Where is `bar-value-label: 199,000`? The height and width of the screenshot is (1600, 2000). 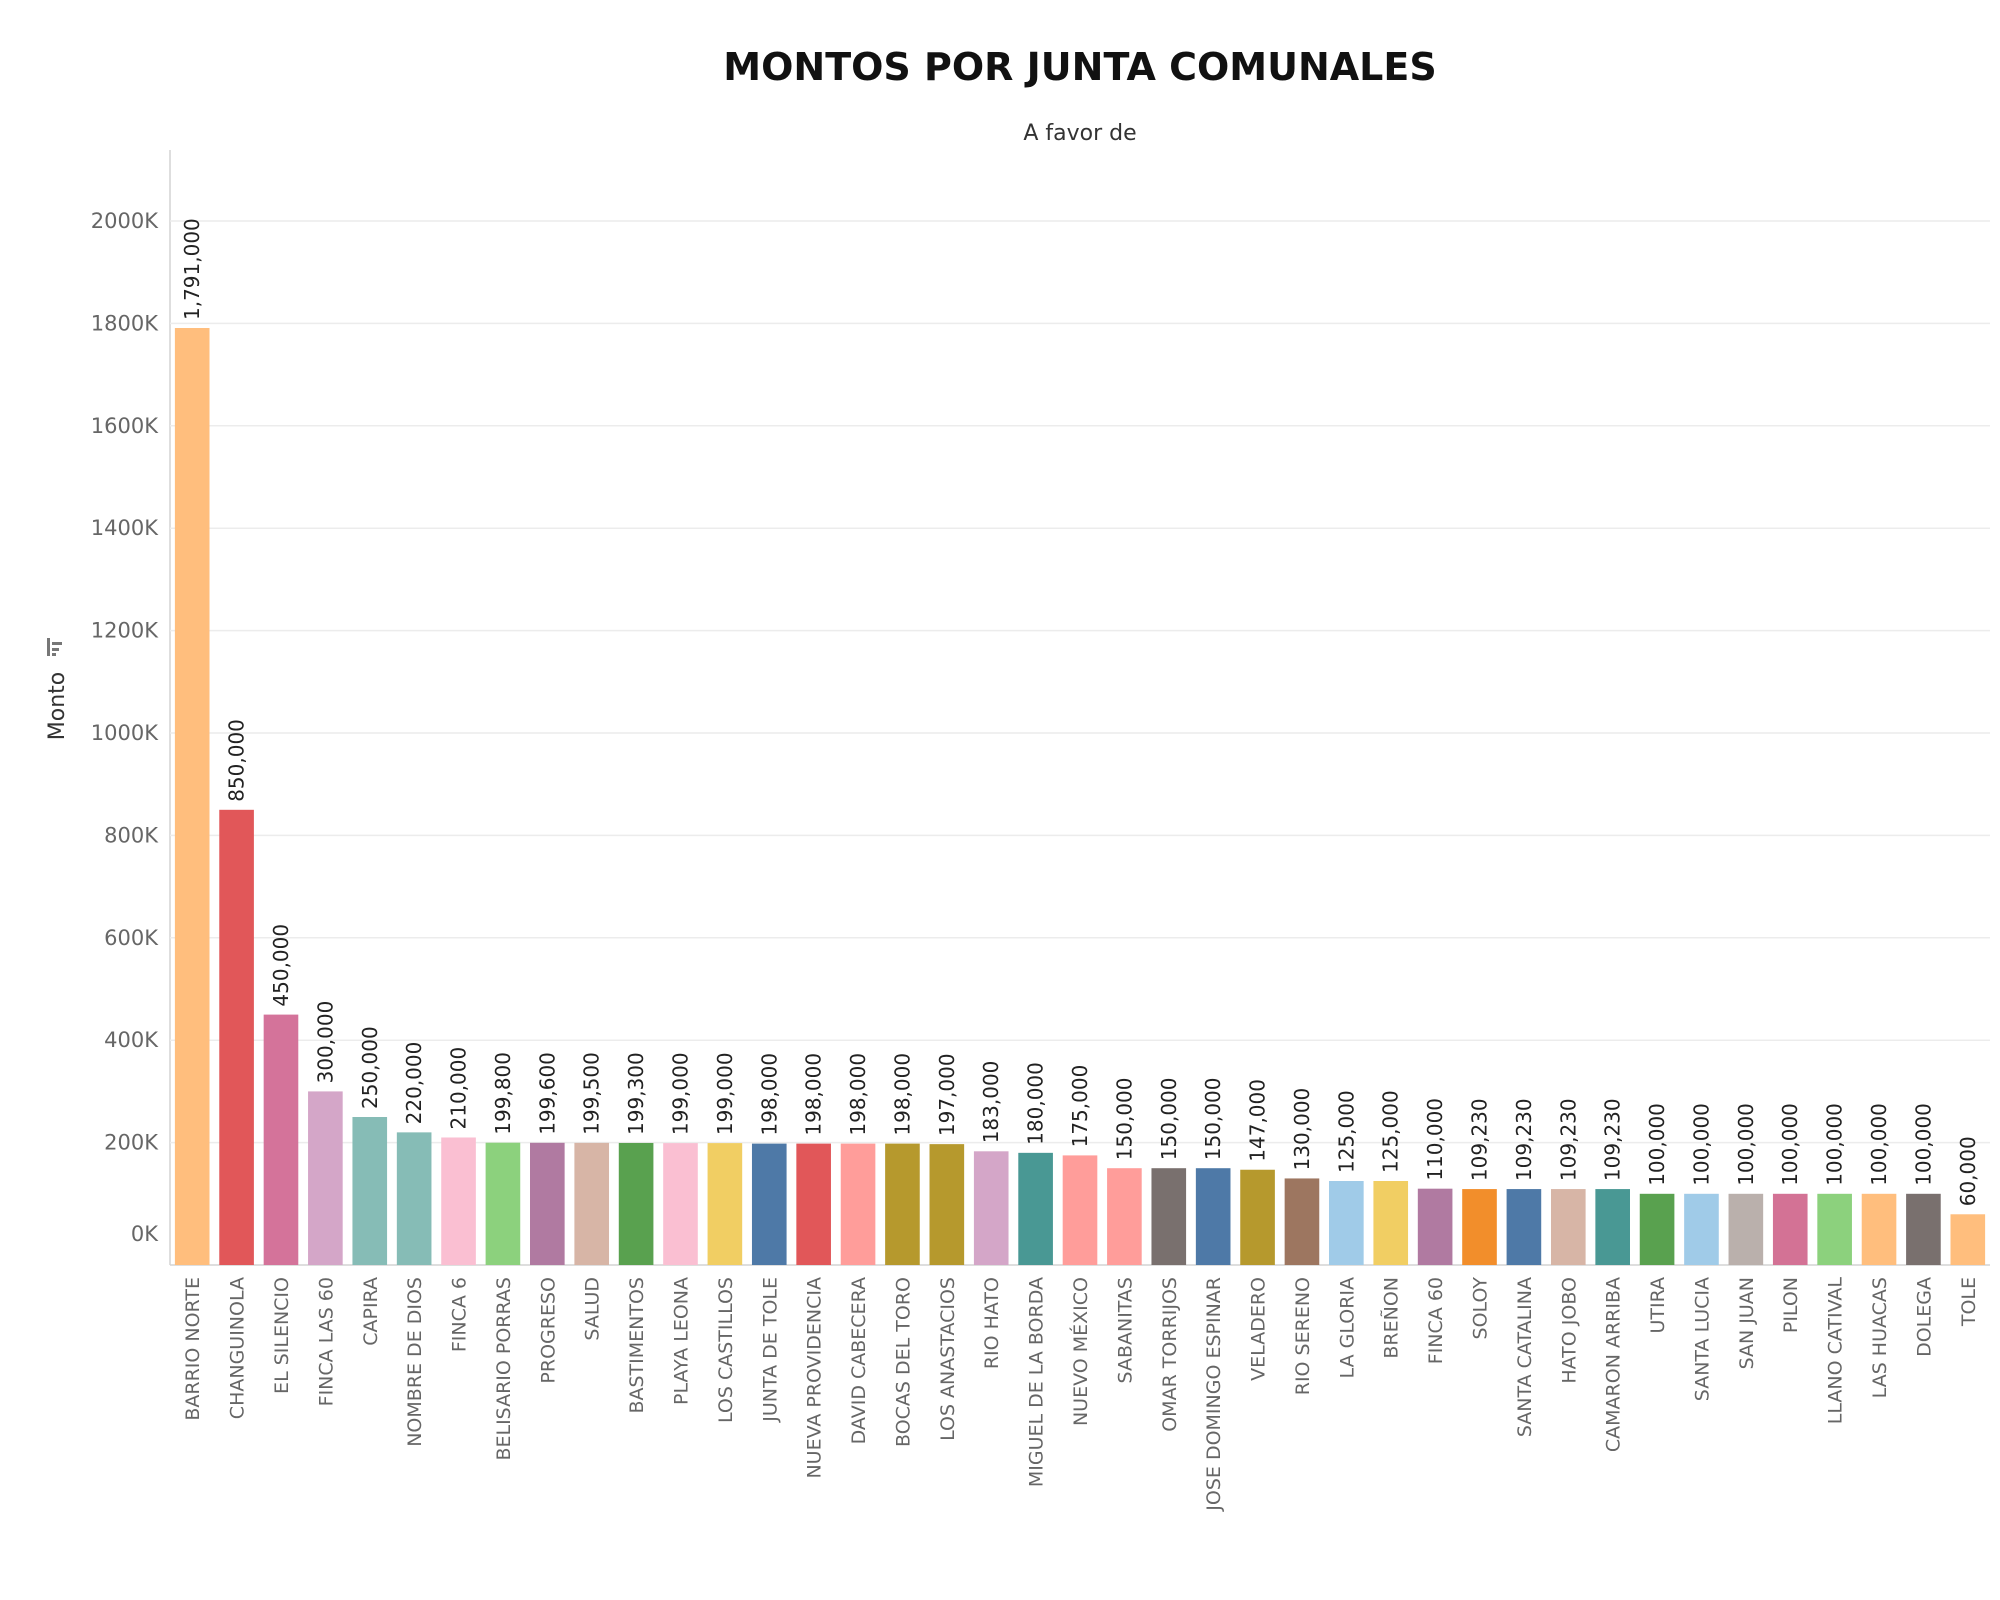 bar-value-label: 199,000 is located at coordinates (680, 1093).